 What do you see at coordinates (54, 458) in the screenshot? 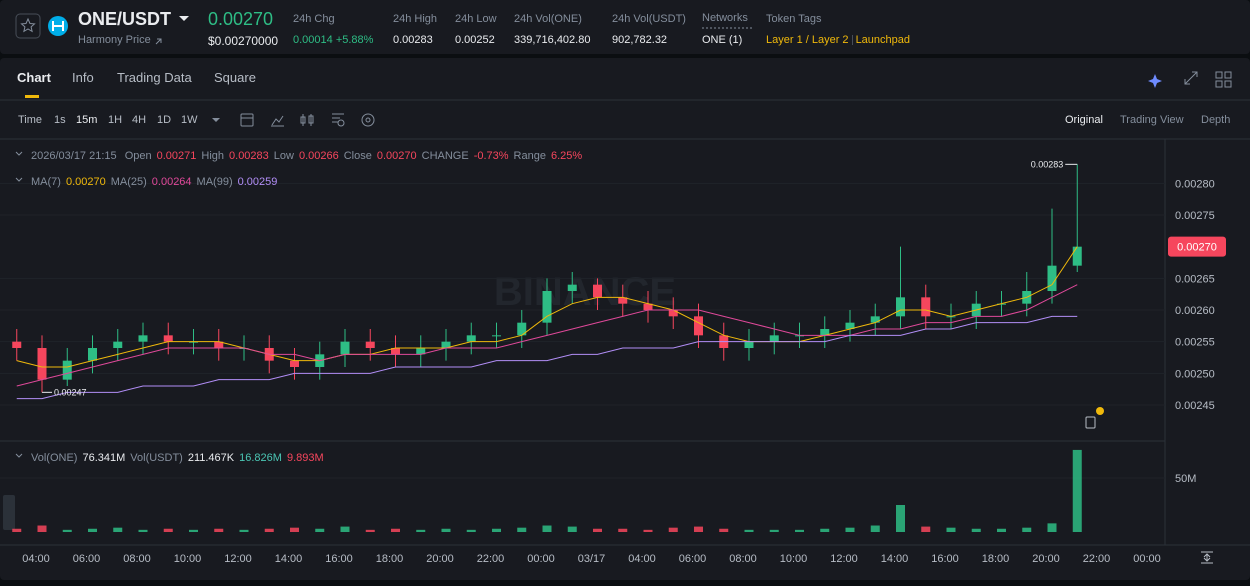
I see `volume-label: Vol(ONE)` at bounding box center [54, 458].